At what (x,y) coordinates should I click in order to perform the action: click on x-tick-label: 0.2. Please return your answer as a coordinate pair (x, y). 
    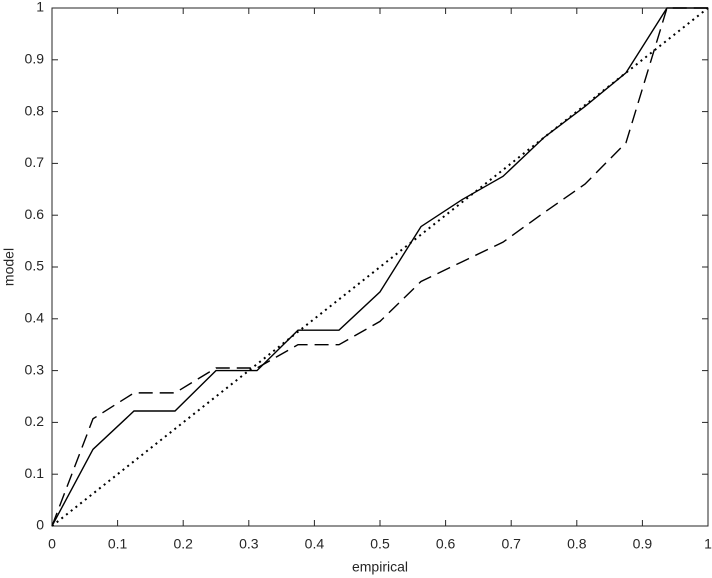
    Looking at the image, I should click on (183, 544).